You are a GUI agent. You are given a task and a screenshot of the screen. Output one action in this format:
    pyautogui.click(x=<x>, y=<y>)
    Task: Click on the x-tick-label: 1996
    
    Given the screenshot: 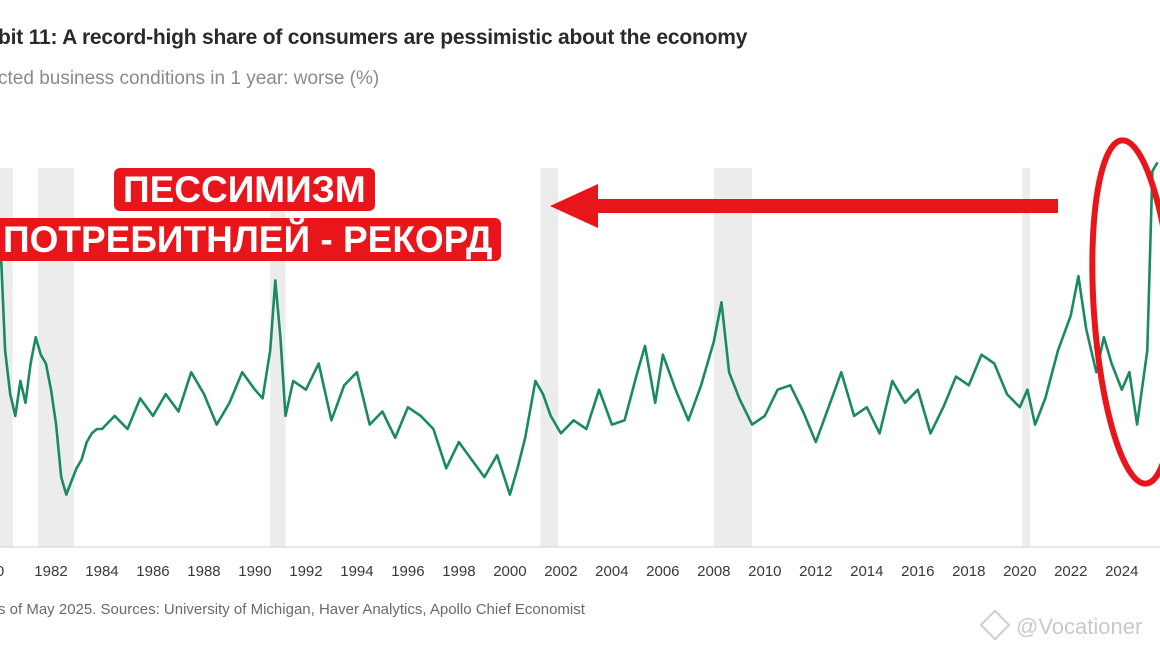 What is the action you would take?
    pyautogui.click(x=407, y=571)
    